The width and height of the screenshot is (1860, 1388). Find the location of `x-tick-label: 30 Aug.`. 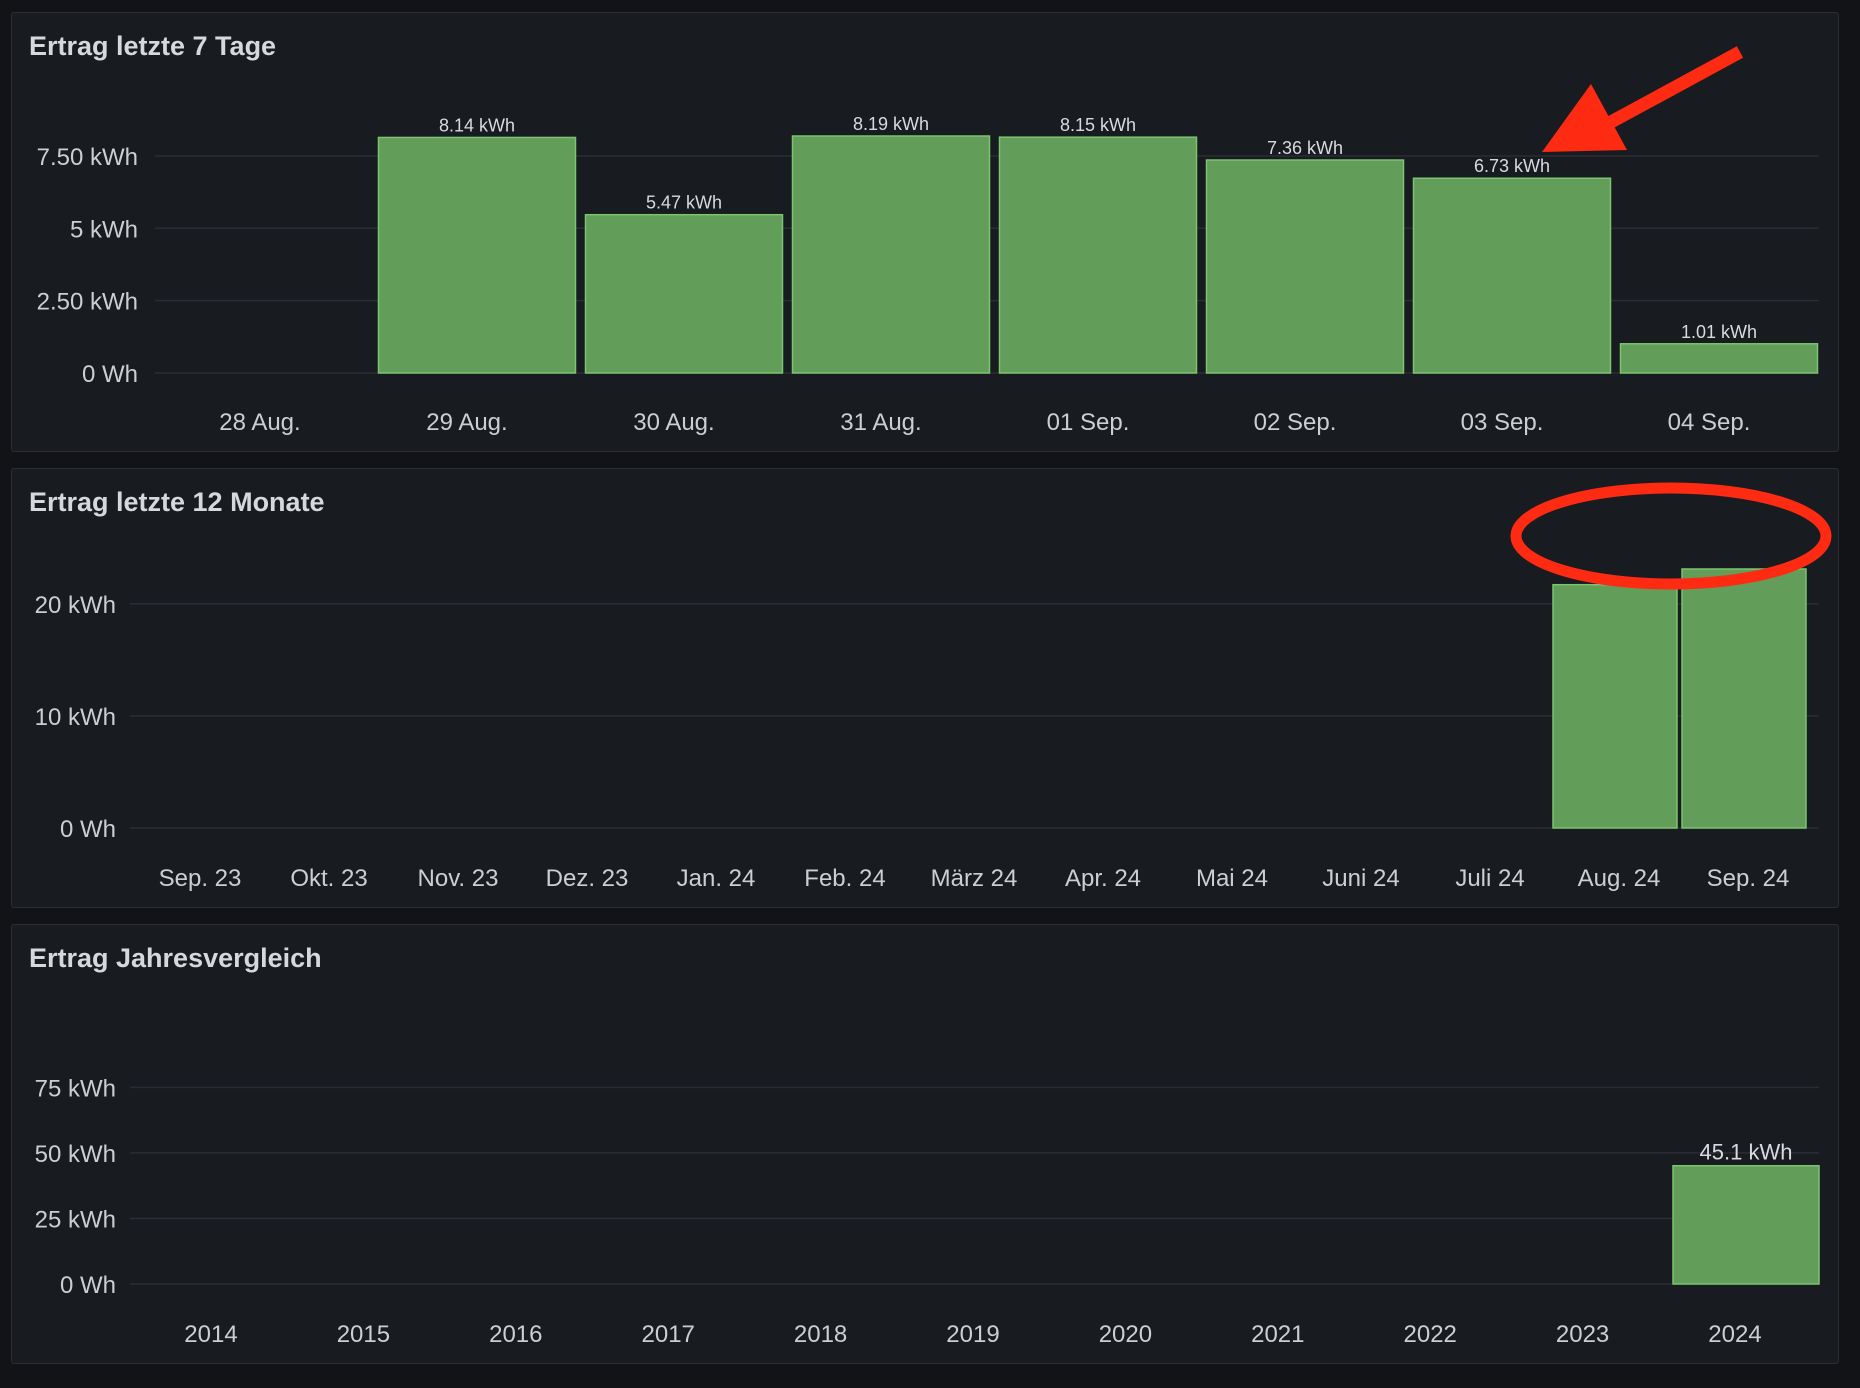

x-tick-label: 30 Aug. is located at coordinates (673, 422).